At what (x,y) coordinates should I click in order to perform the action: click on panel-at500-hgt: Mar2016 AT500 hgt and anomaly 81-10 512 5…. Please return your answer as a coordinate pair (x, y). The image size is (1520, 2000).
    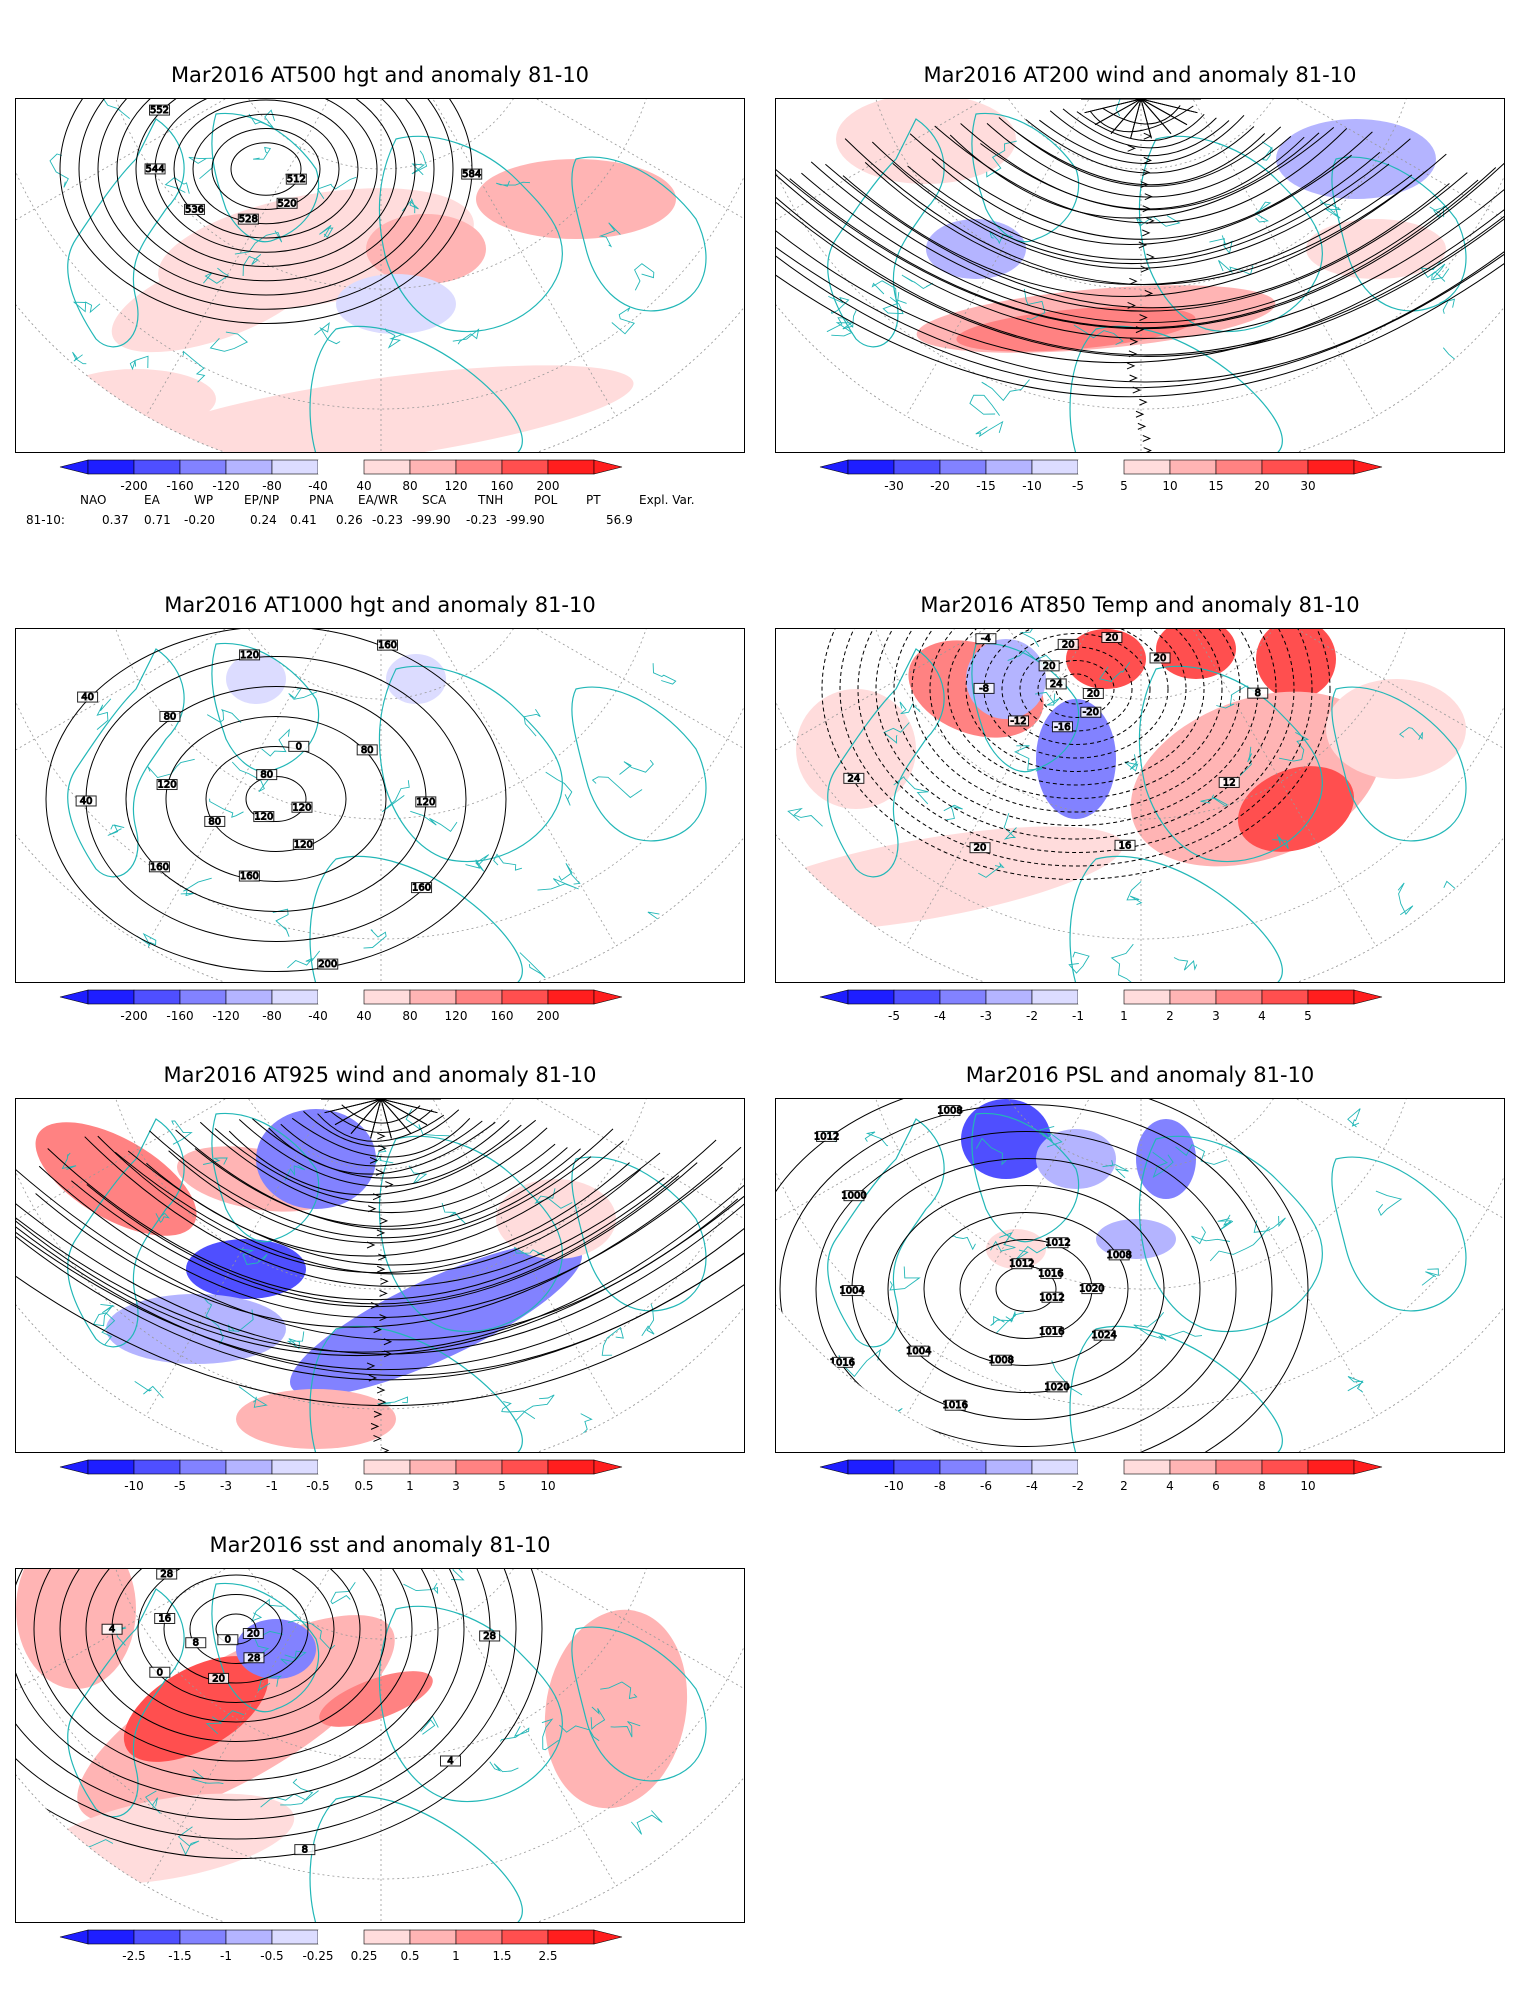
    Looking at the image, I should click on (380, 320).